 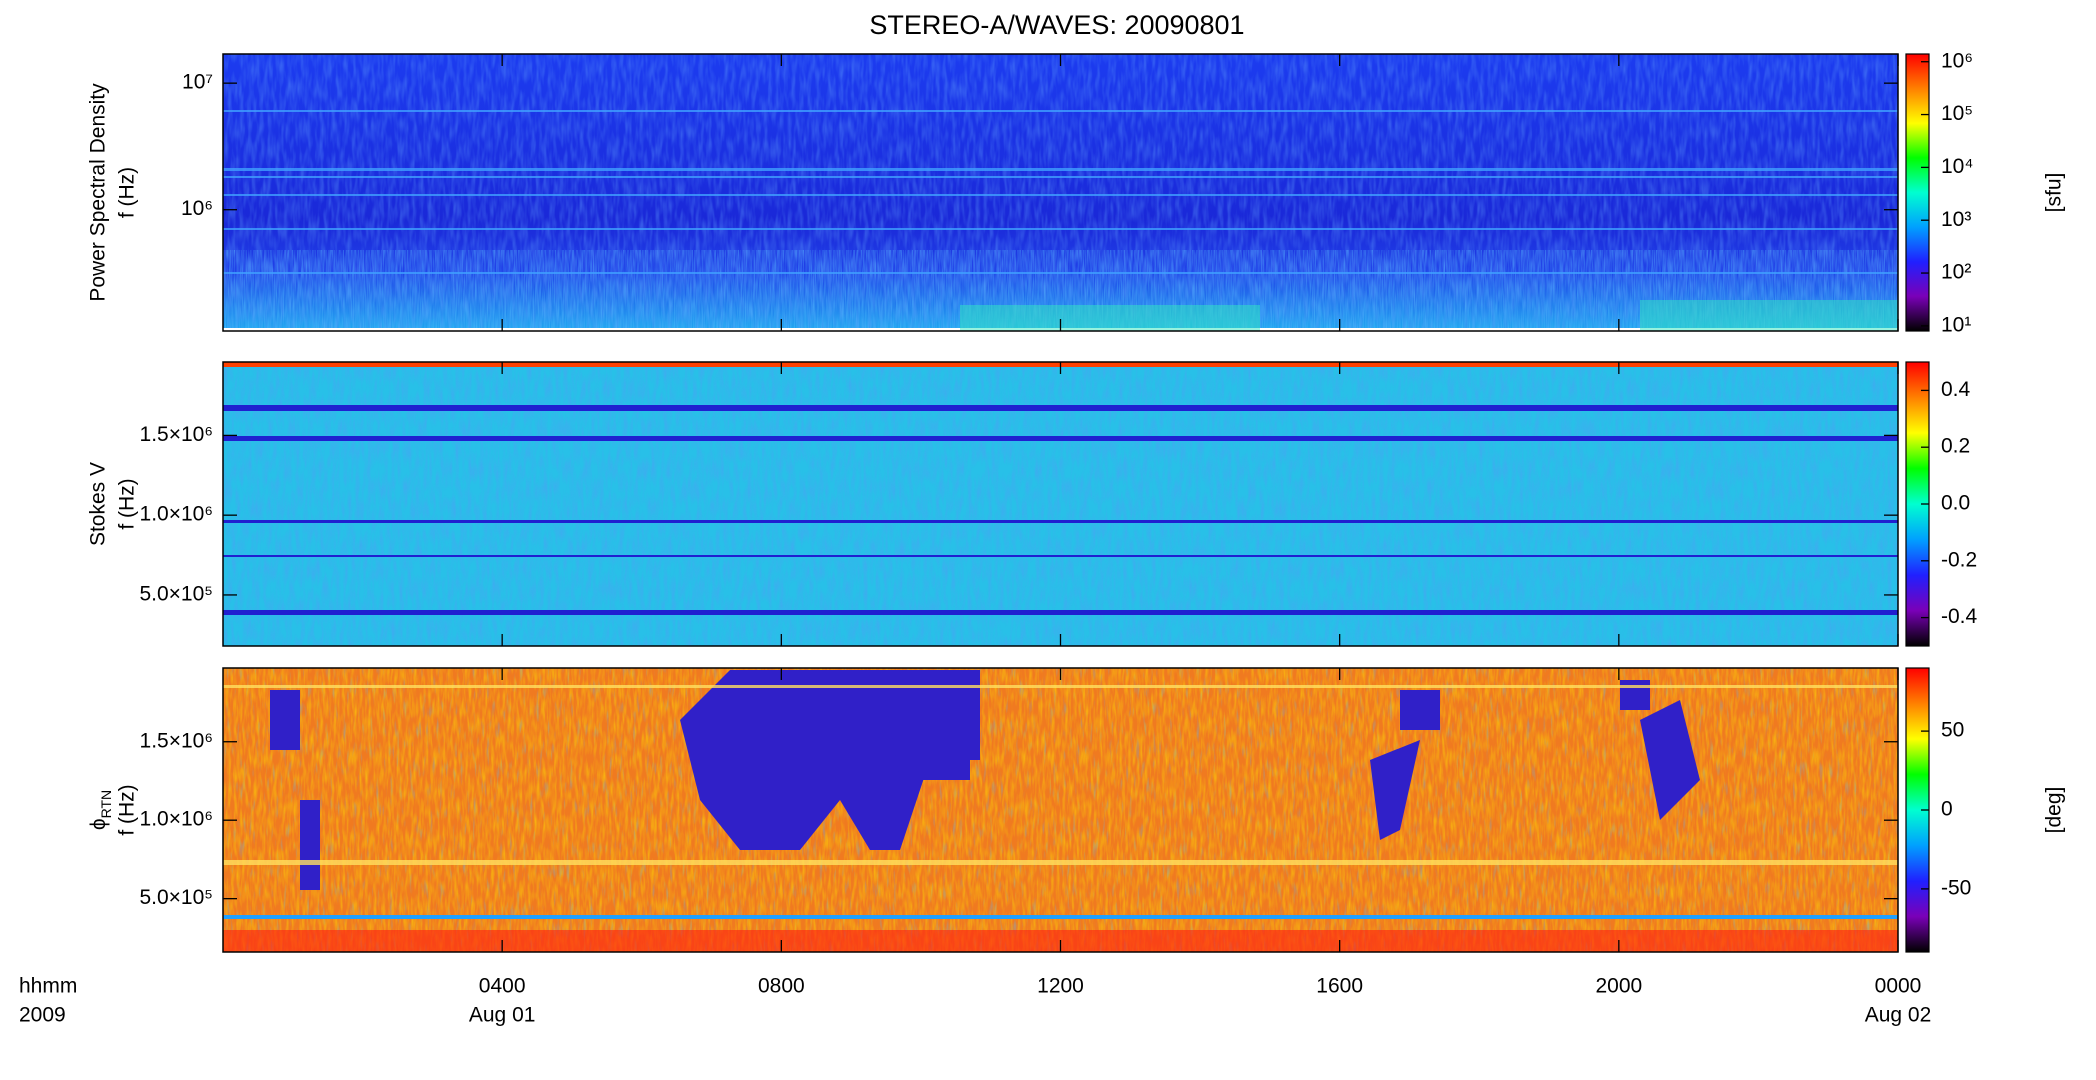 I want to click on y-axis-label: Stokes V, so click(x=98, y=504).